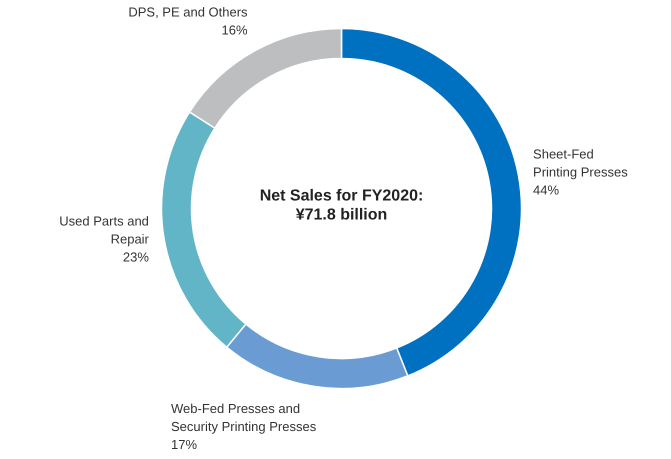  What do you see at coordinates (243, 417) in the screenshot?
I see `slice-label: Web-Fed Presses and Security Printing Presses` at bounding box center [243, 417].